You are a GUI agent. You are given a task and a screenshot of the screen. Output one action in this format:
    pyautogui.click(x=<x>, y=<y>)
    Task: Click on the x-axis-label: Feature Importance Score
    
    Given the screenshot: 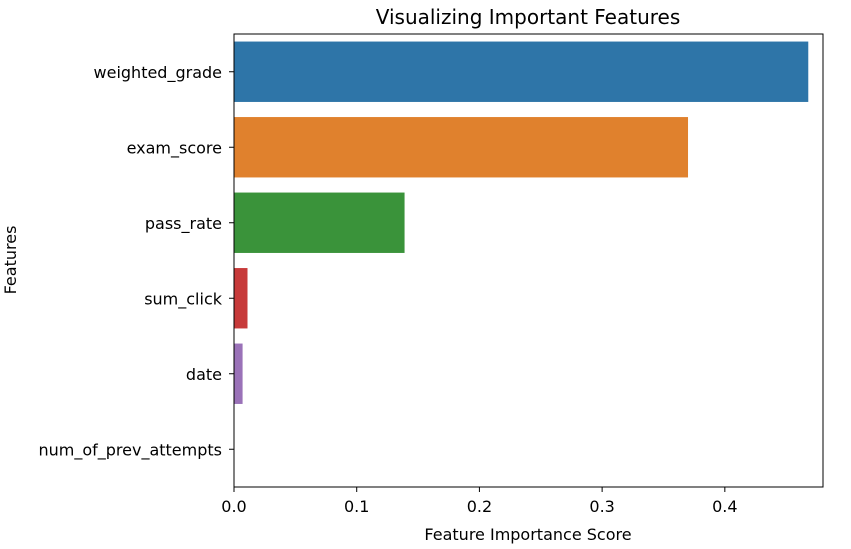 What is the action you would take?
    pyautogui.click(x=527, y=534)
    